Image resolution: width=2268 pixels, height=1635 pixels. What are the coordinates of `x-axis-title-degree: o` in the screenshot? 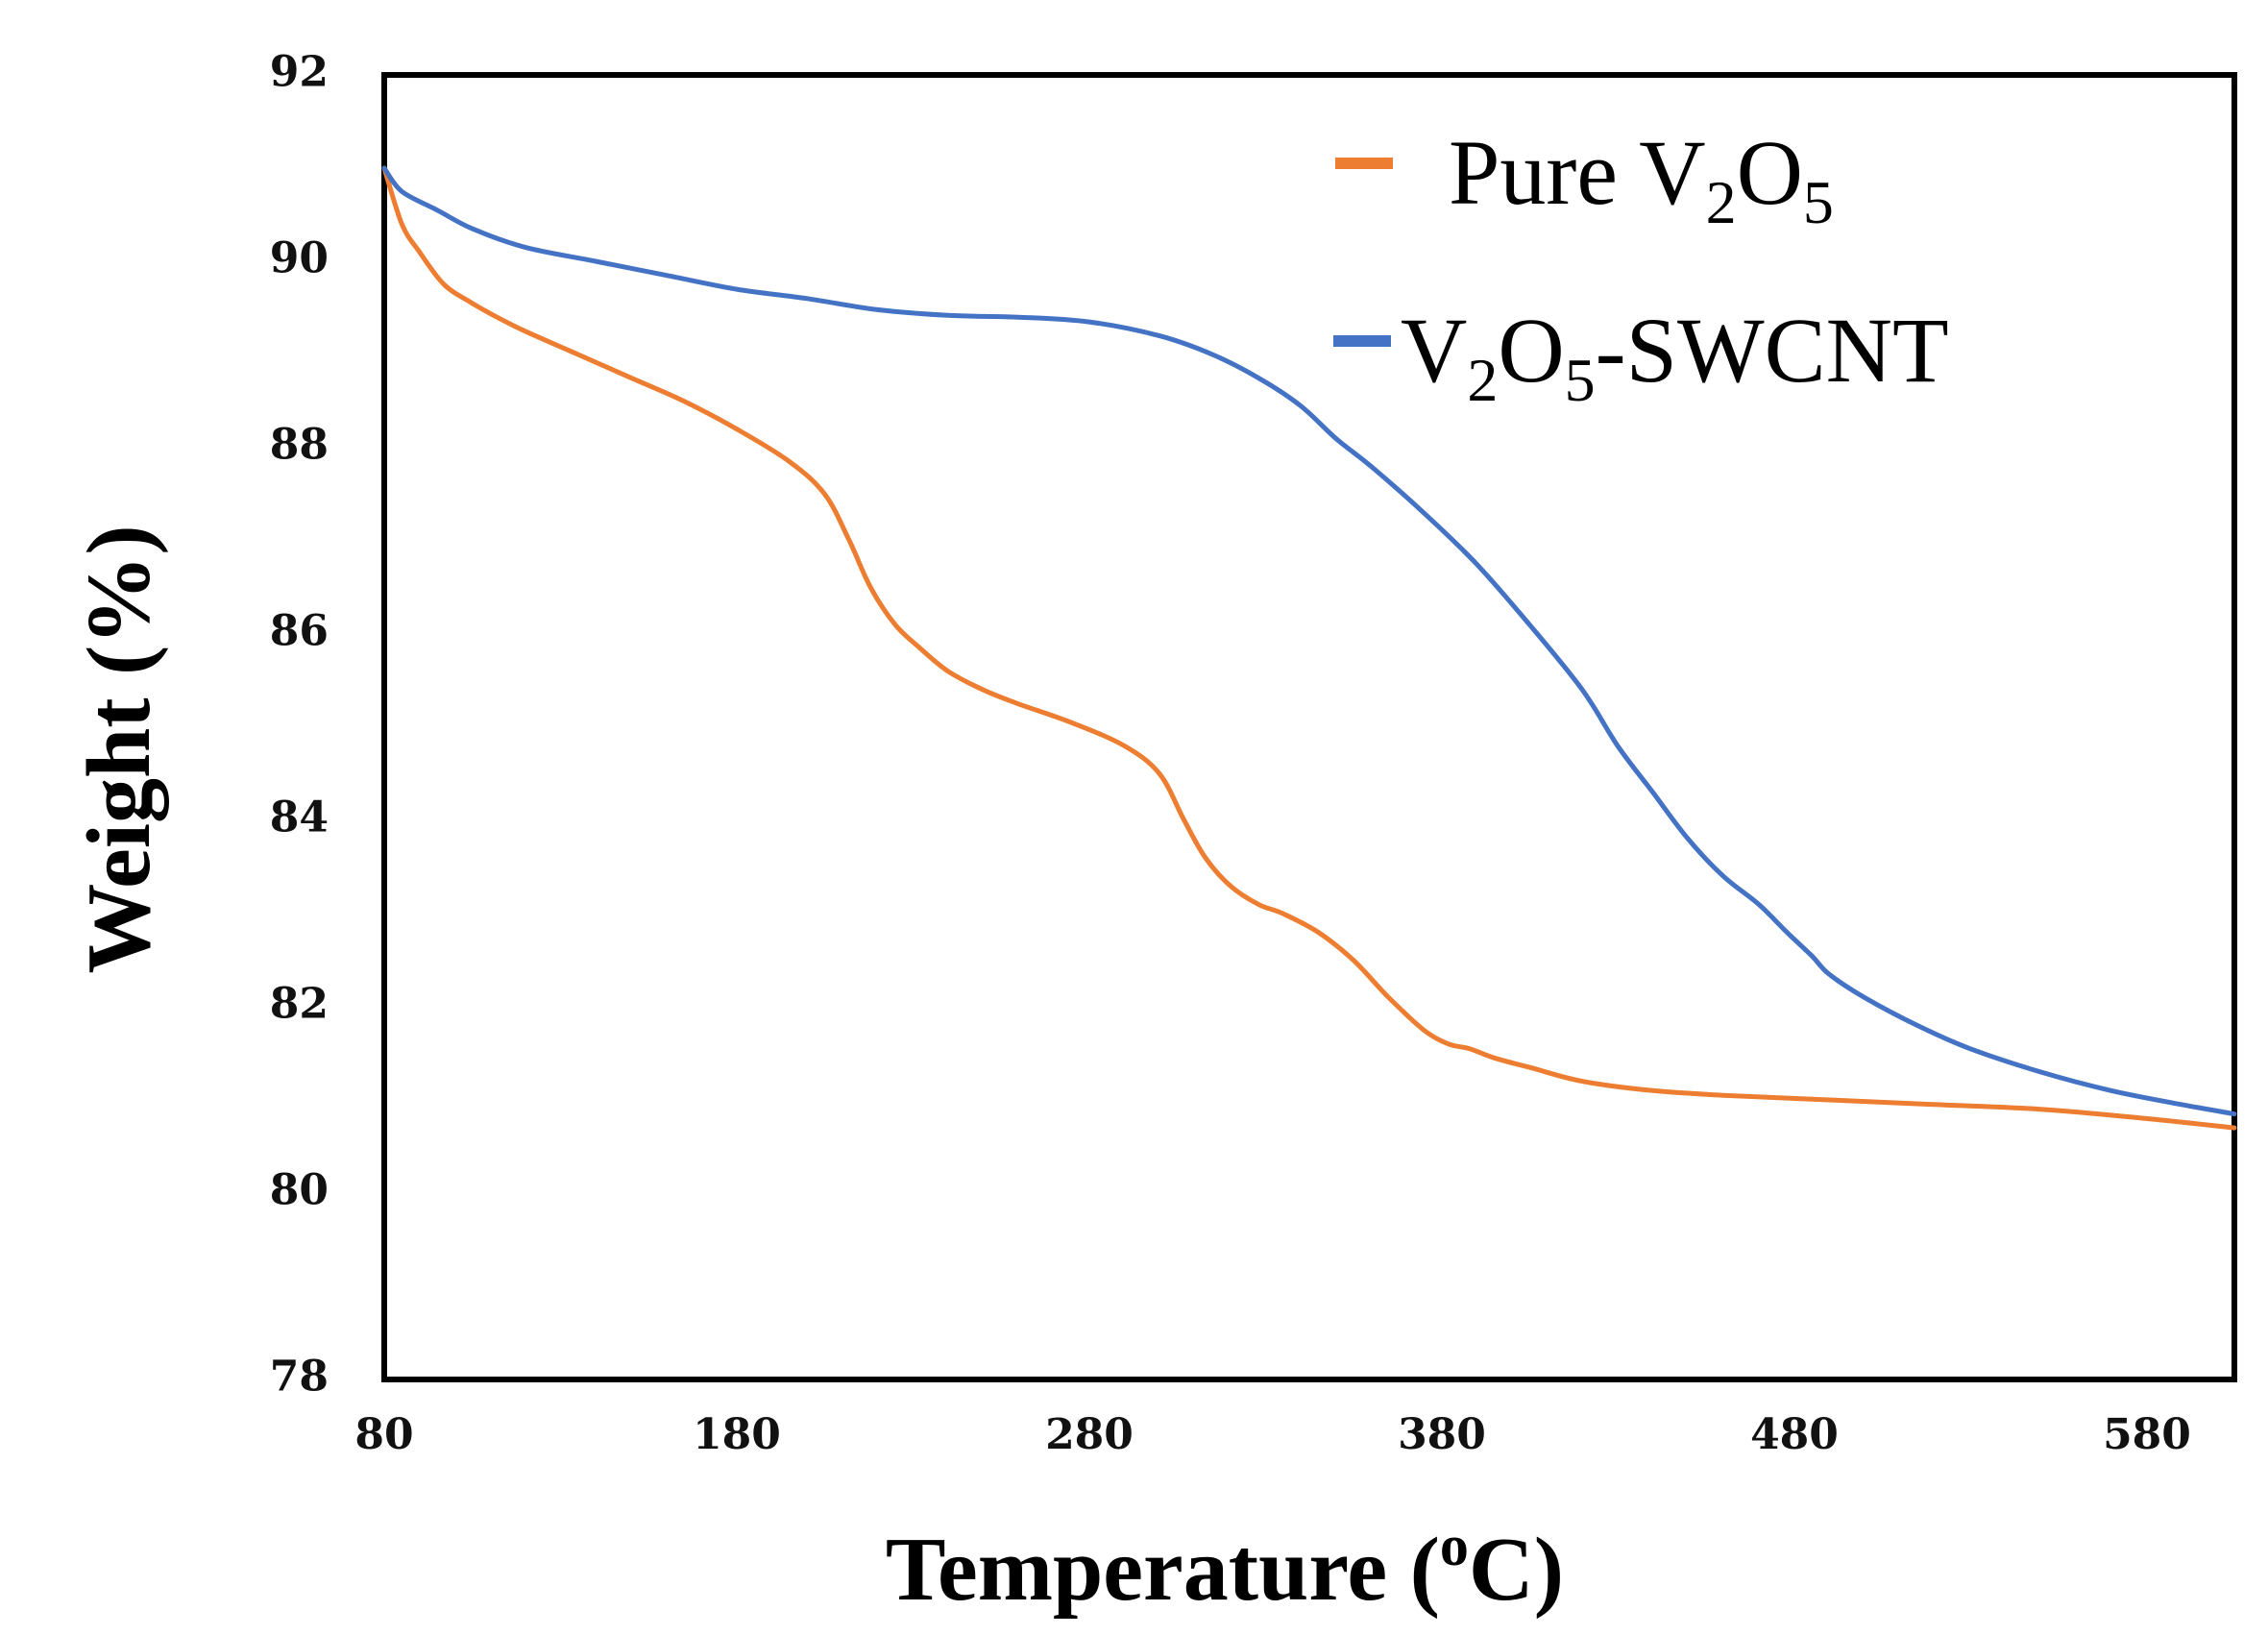 It's located at (1454, 1546).